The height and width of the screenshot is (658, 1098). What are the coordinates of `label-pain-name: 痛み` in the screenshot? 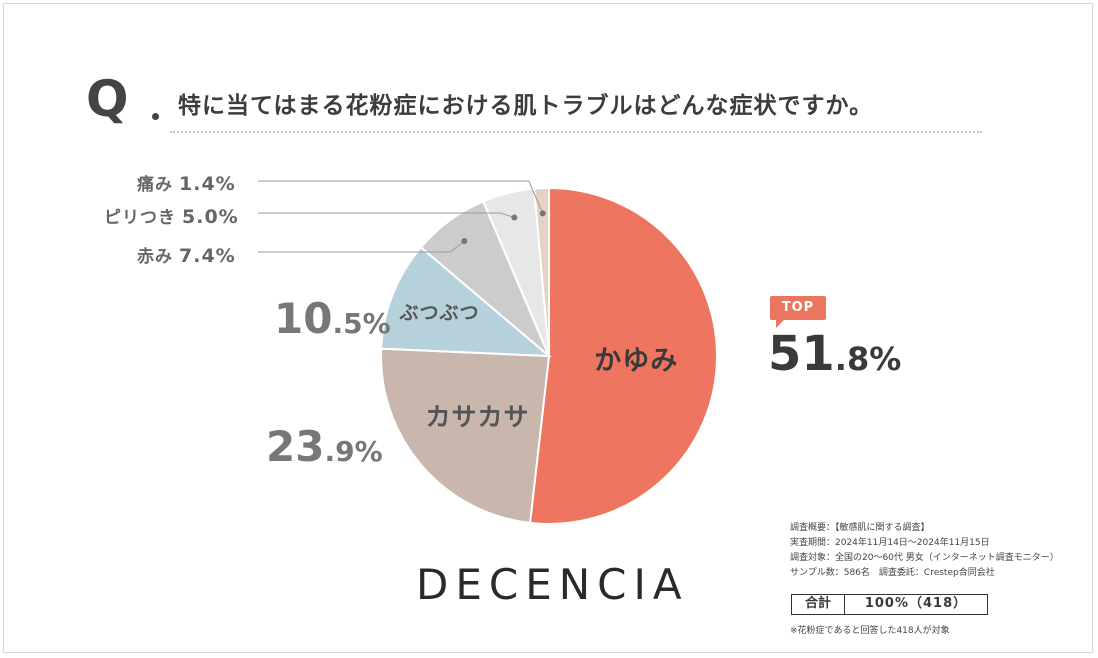 It's located at (155, 185).